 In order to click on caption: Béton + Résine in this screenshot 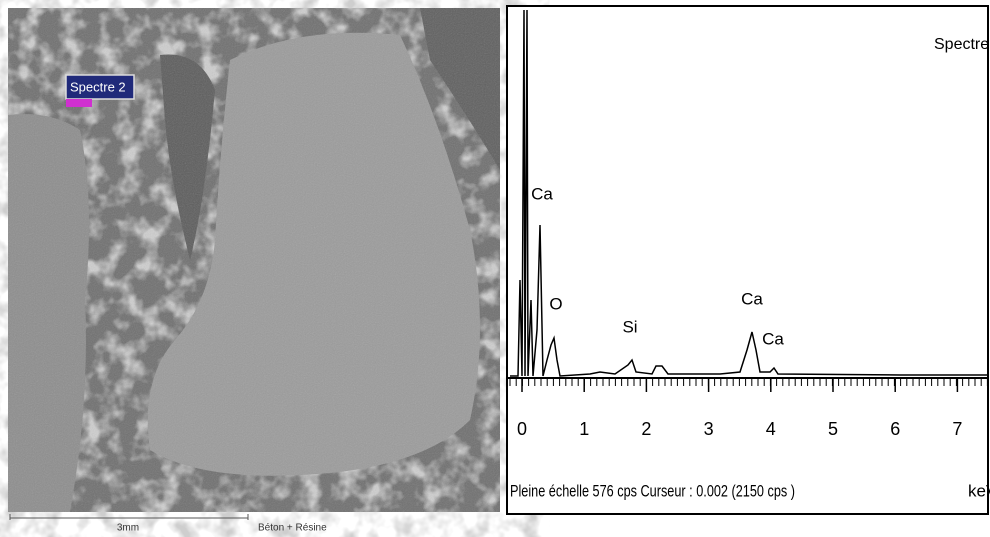, I will do `click(292, 528)`.